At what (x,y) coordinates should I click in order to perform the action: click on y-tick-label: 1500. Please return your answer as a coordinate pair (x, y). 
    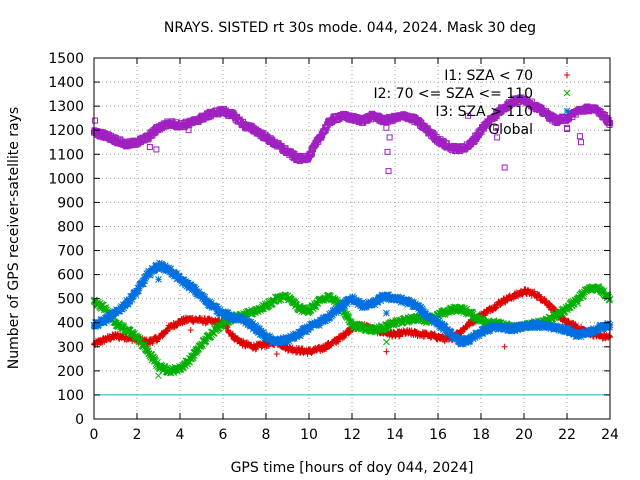
    Looking at the image, I should click on (66, 59).